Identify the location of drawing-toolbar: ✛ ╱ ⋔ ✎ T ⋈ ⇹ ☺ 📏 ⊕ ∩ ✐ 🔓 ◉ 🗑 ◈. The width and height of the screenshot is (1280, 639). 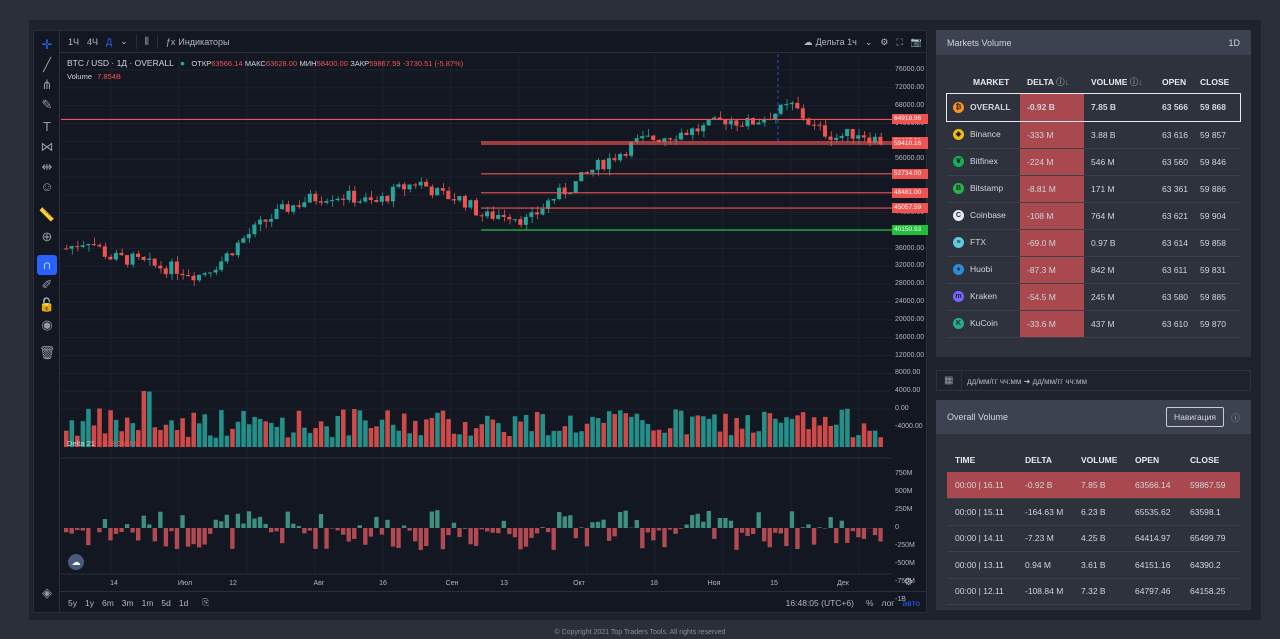
(47, 321).